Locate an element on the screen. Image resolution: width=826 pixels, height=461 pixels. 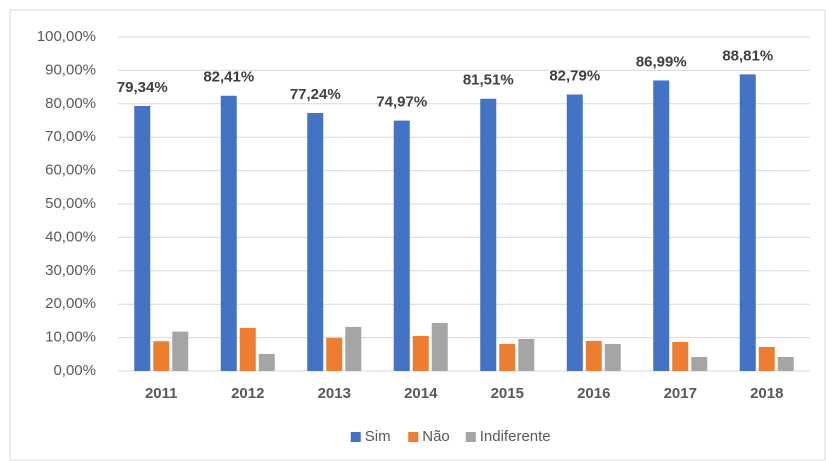
legend-label: Não is located at coordinates (436, 436).